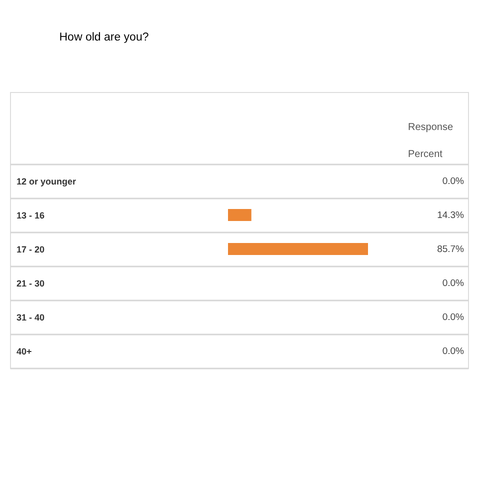  What do you see at coordinates (46, 181) in the screenshot?
I see `y-tick-label: 12 or younger` at bounding box center [46, 181].